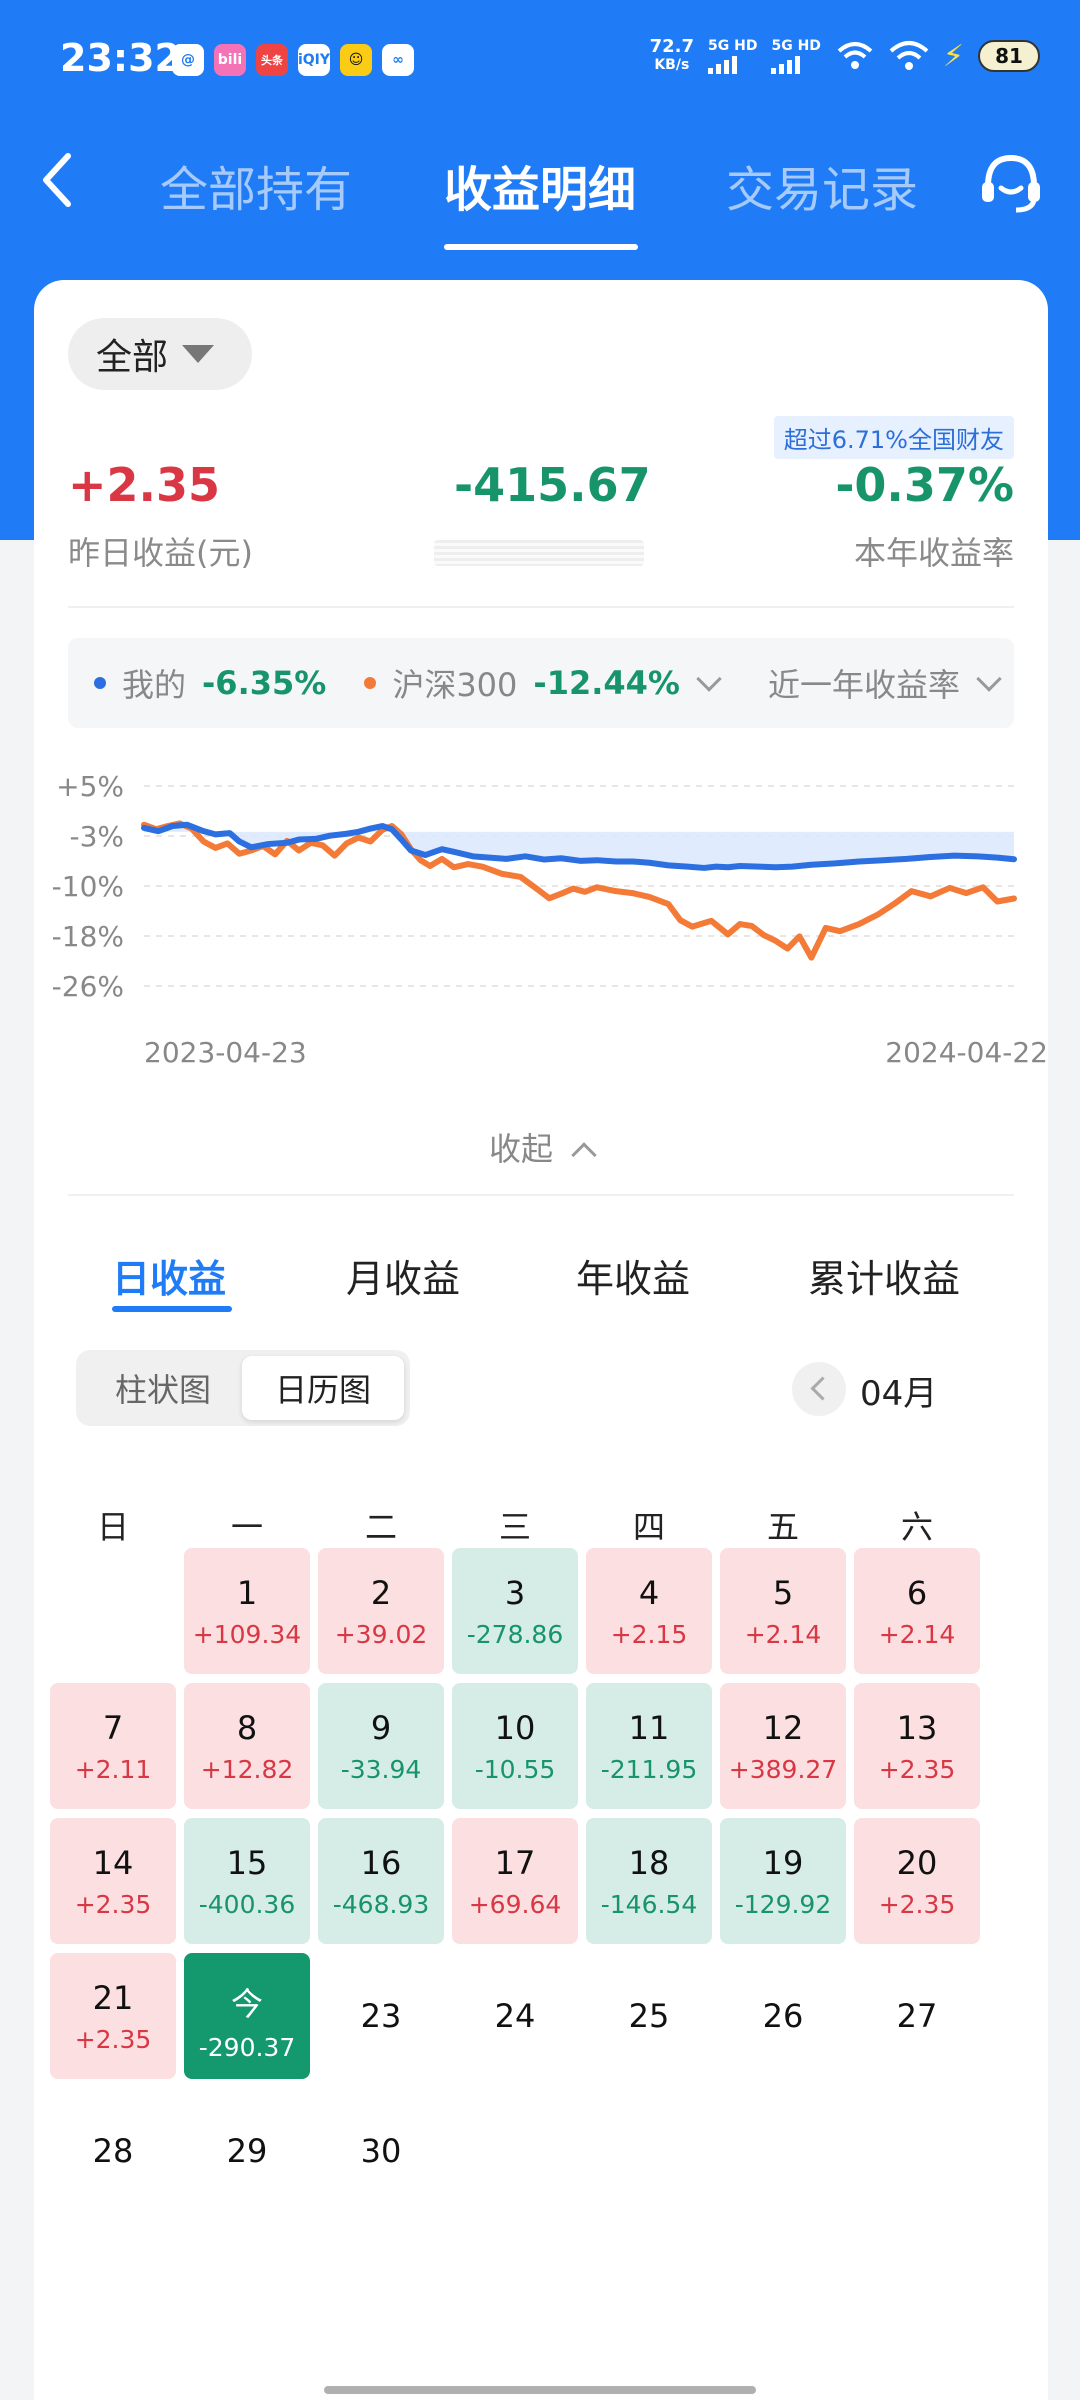 The image size is (1080, 2400). What do you see at coordinates (579, 890) in the screenshot?
I see `series-line-hs300` at bounding box center [579, 890].